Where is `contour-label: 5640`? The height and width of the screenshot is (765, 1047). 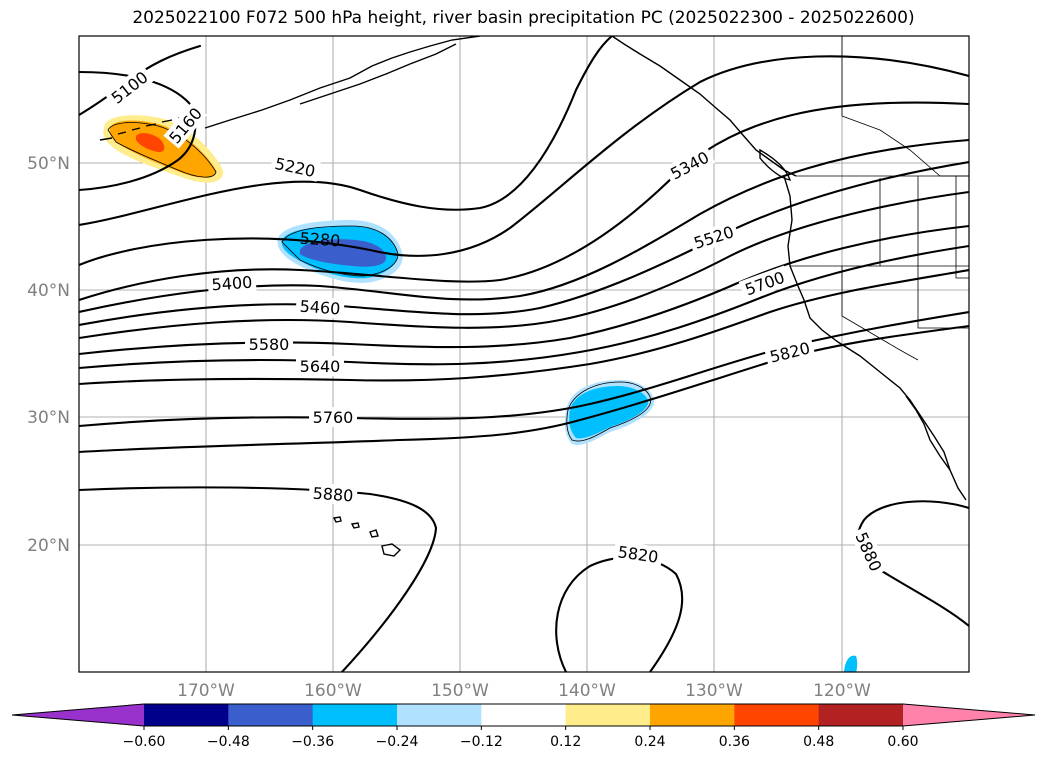
contour-label: 5640 is located at coordinates (320, 366).